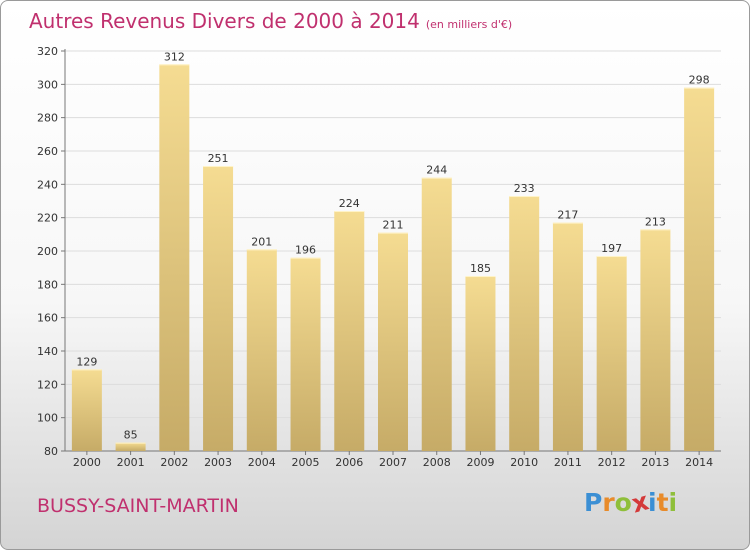 The image size is (750, 550). Describe the element at coordinates (87, 462) in the screenshot. I see `x-tick-label: 2000` at that location.